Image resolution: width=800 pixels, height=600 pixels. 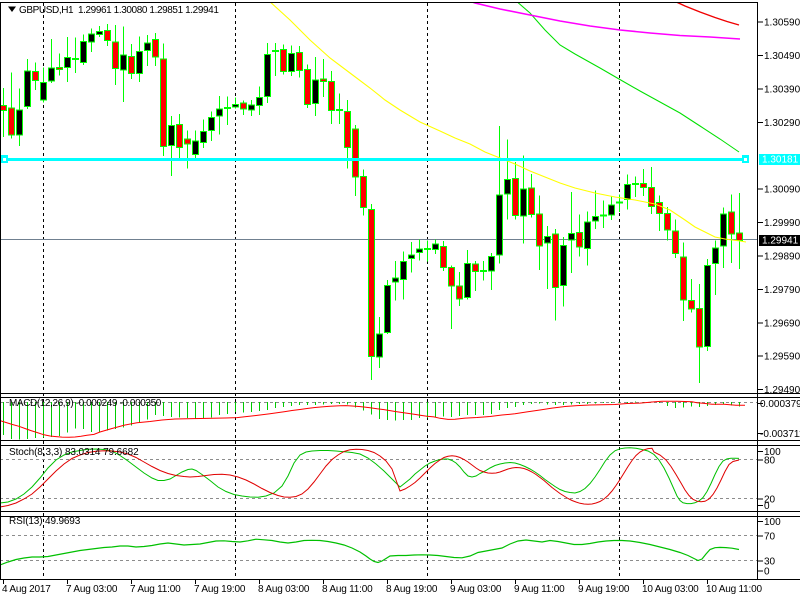 What do you see at coordinates (26, 589) in the screenshot?
I see `svg-text: 4 Aug 2017` at bounding box center [26, 589].